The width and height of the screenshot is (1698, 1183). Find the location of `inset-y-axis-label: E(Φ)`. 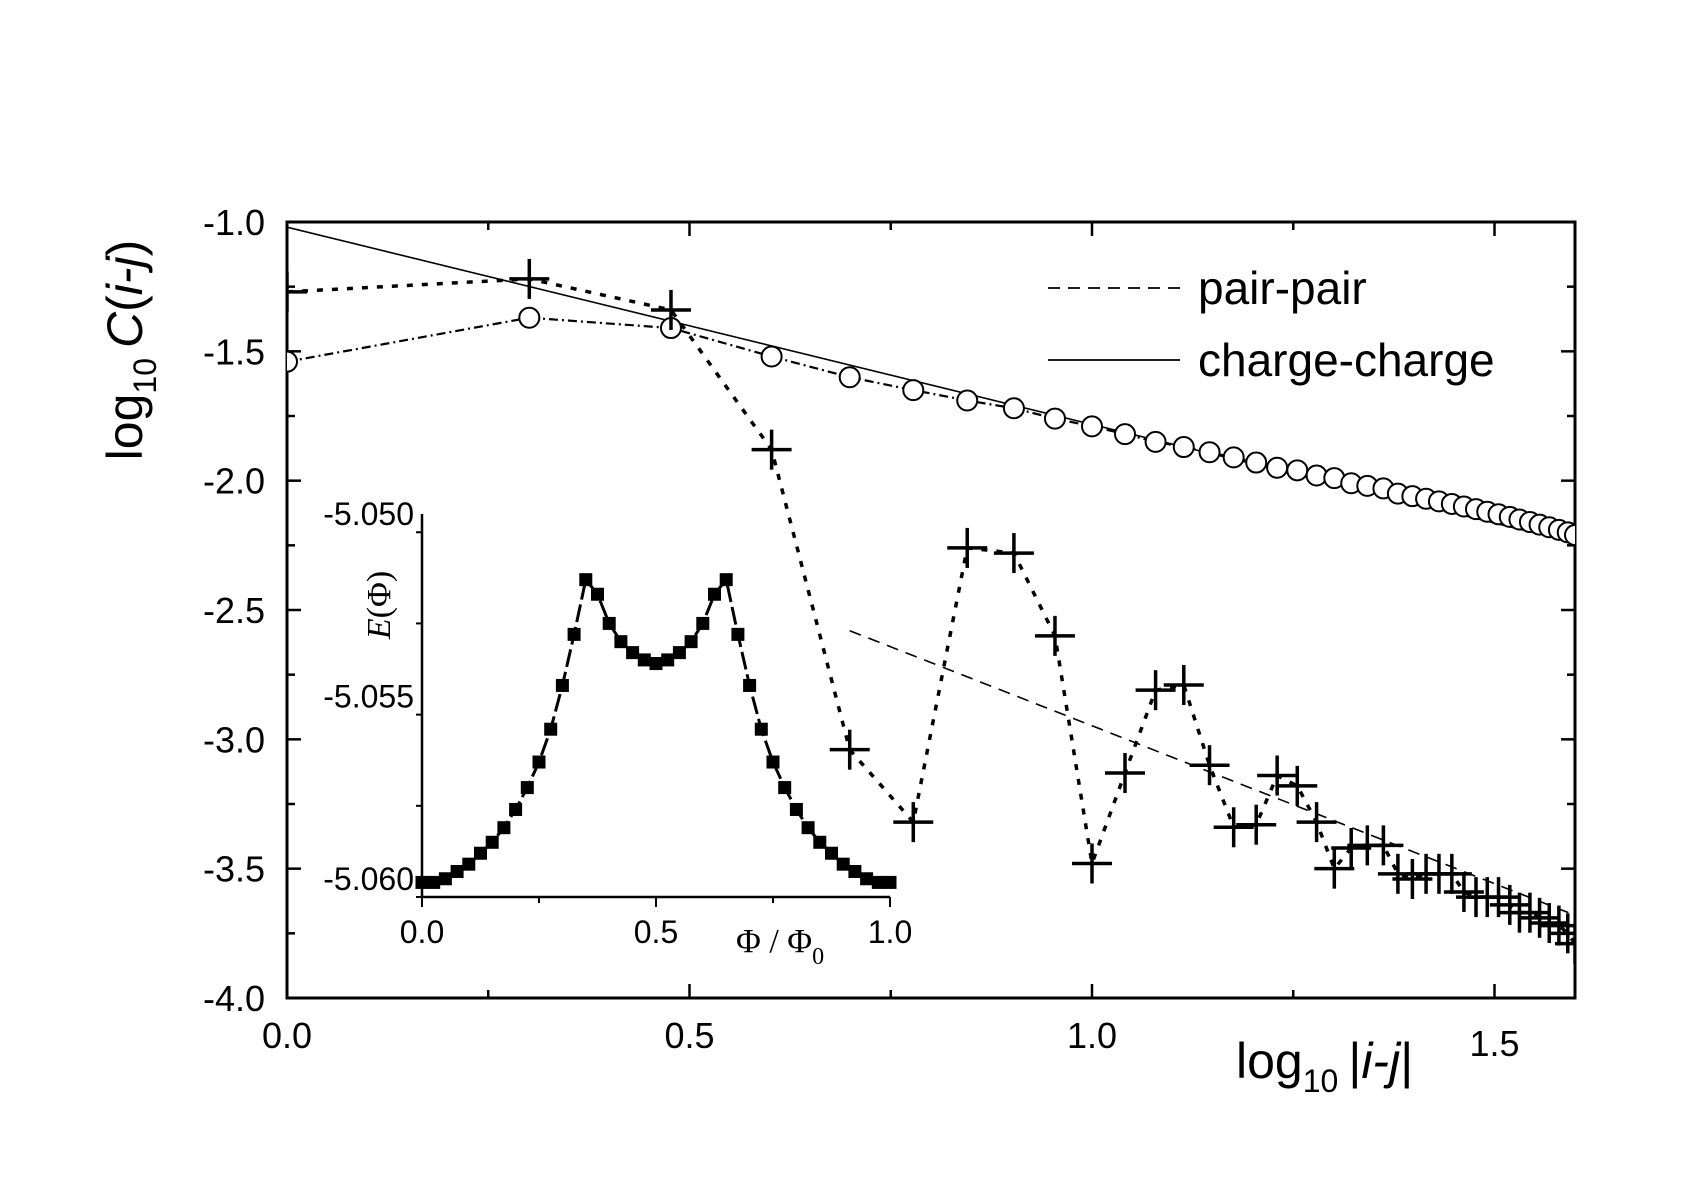

inset-y-axis-label: E(Φ) is located at coordinates (379, 605).